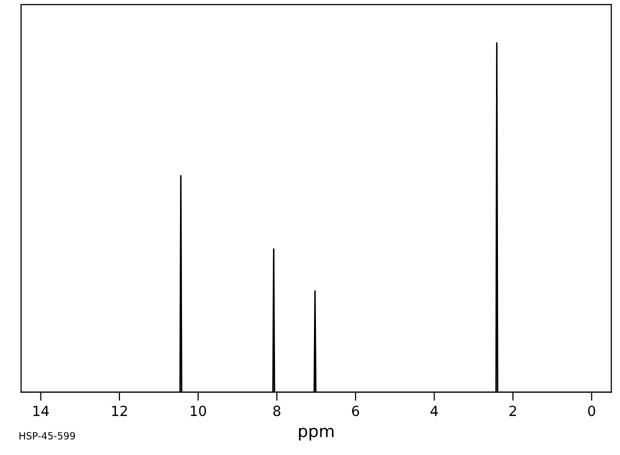 This screenshot has width=620, height=455. I want to click on x-tick-label: 0, so click(592, 411).